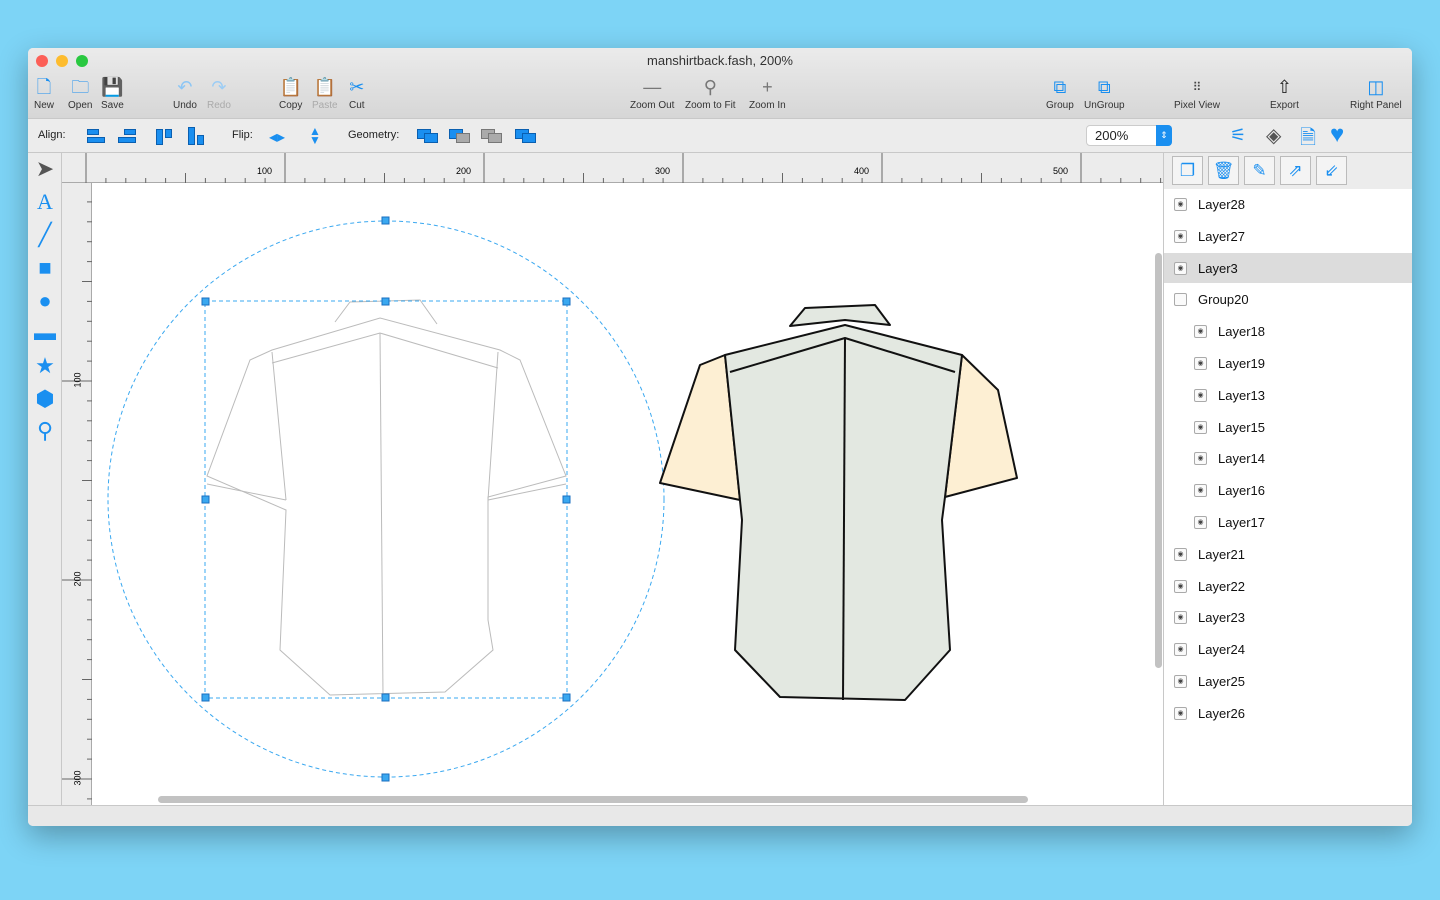  What do you see at coordinates (1288, 363) in the screenshot?
I see `layer-item: ◉ Layer19` at bounding box center [1288, 363].